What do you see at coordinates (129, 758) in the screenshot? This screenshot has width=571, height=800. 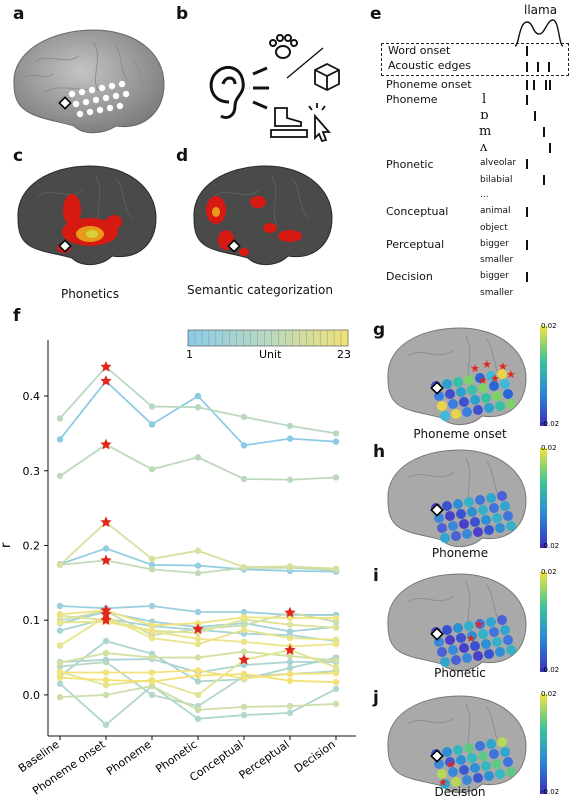 I see `x-tick-label: Phoneme` at bounding box center [129, 758].